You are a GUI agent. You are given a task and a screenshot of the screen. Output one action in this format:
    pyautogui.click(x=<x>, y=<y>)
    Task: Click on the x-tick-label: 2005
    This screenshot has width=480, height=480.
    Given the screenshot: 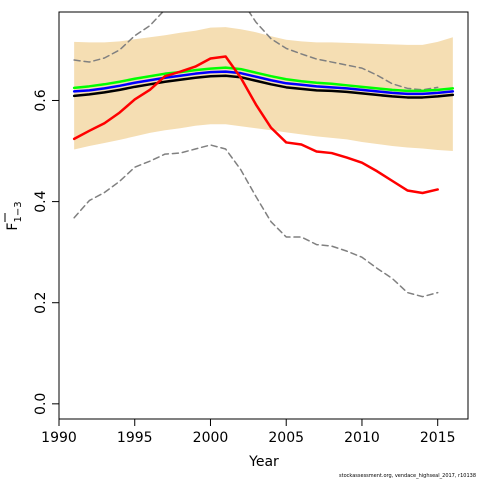 What is the action you would take?
    pyautogui.click(x=286, y=438)
    